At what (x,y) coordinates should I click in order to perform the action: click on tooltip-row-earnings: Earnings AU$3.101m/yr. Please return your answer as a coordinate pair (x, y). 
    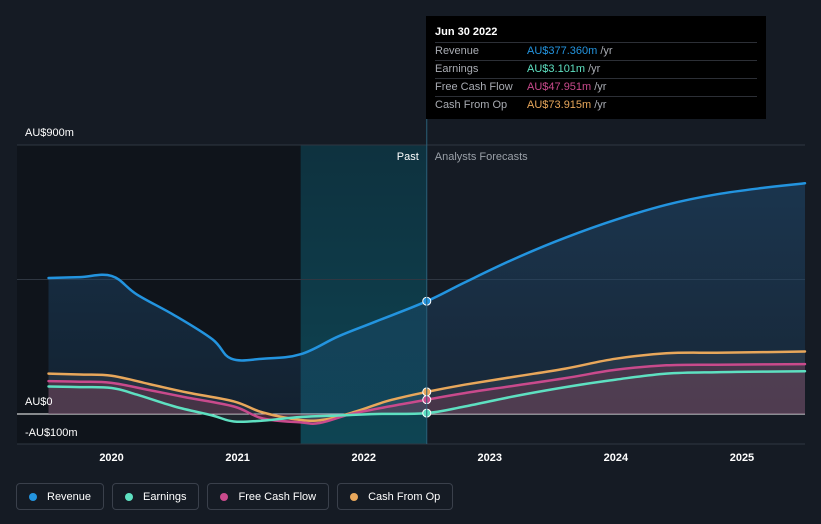
    Looking at the image, I should click on (596, 69).